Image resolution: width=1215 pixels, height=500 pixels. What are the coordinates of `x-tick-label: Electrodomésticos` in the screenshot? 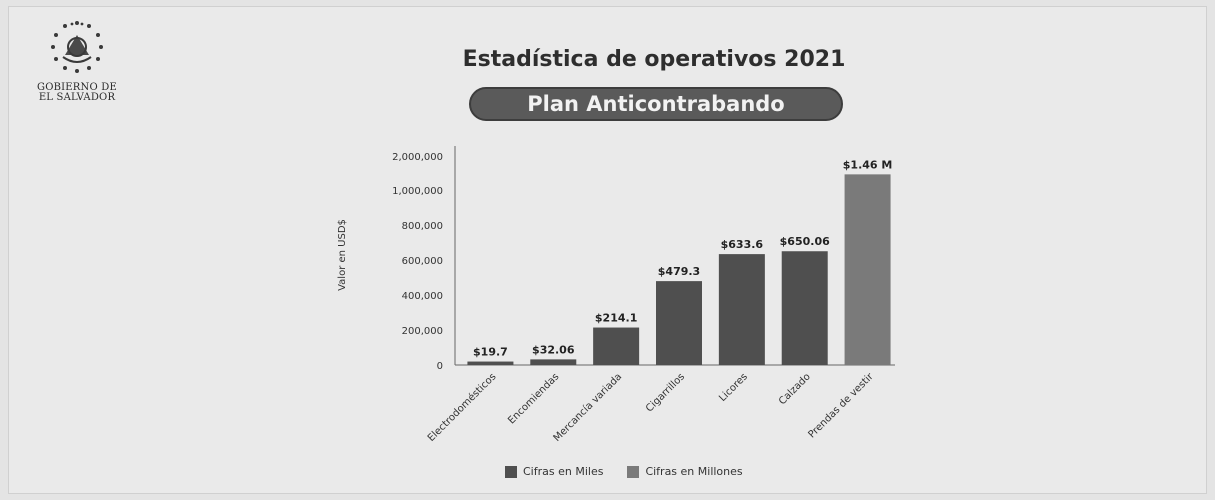 It's located at (461, 407).